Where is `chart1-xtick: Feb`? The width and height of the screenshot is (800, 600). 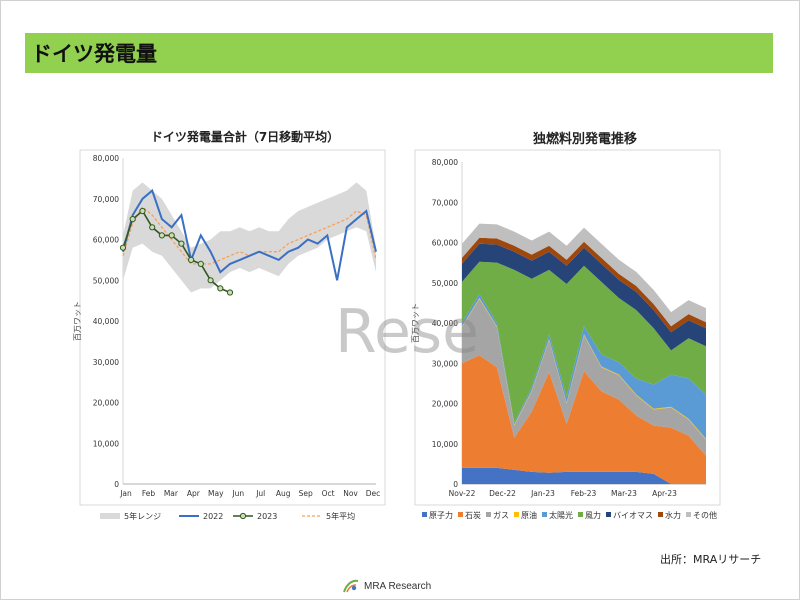 chart1-xtick: Feb is located at coordinates (149, 493).